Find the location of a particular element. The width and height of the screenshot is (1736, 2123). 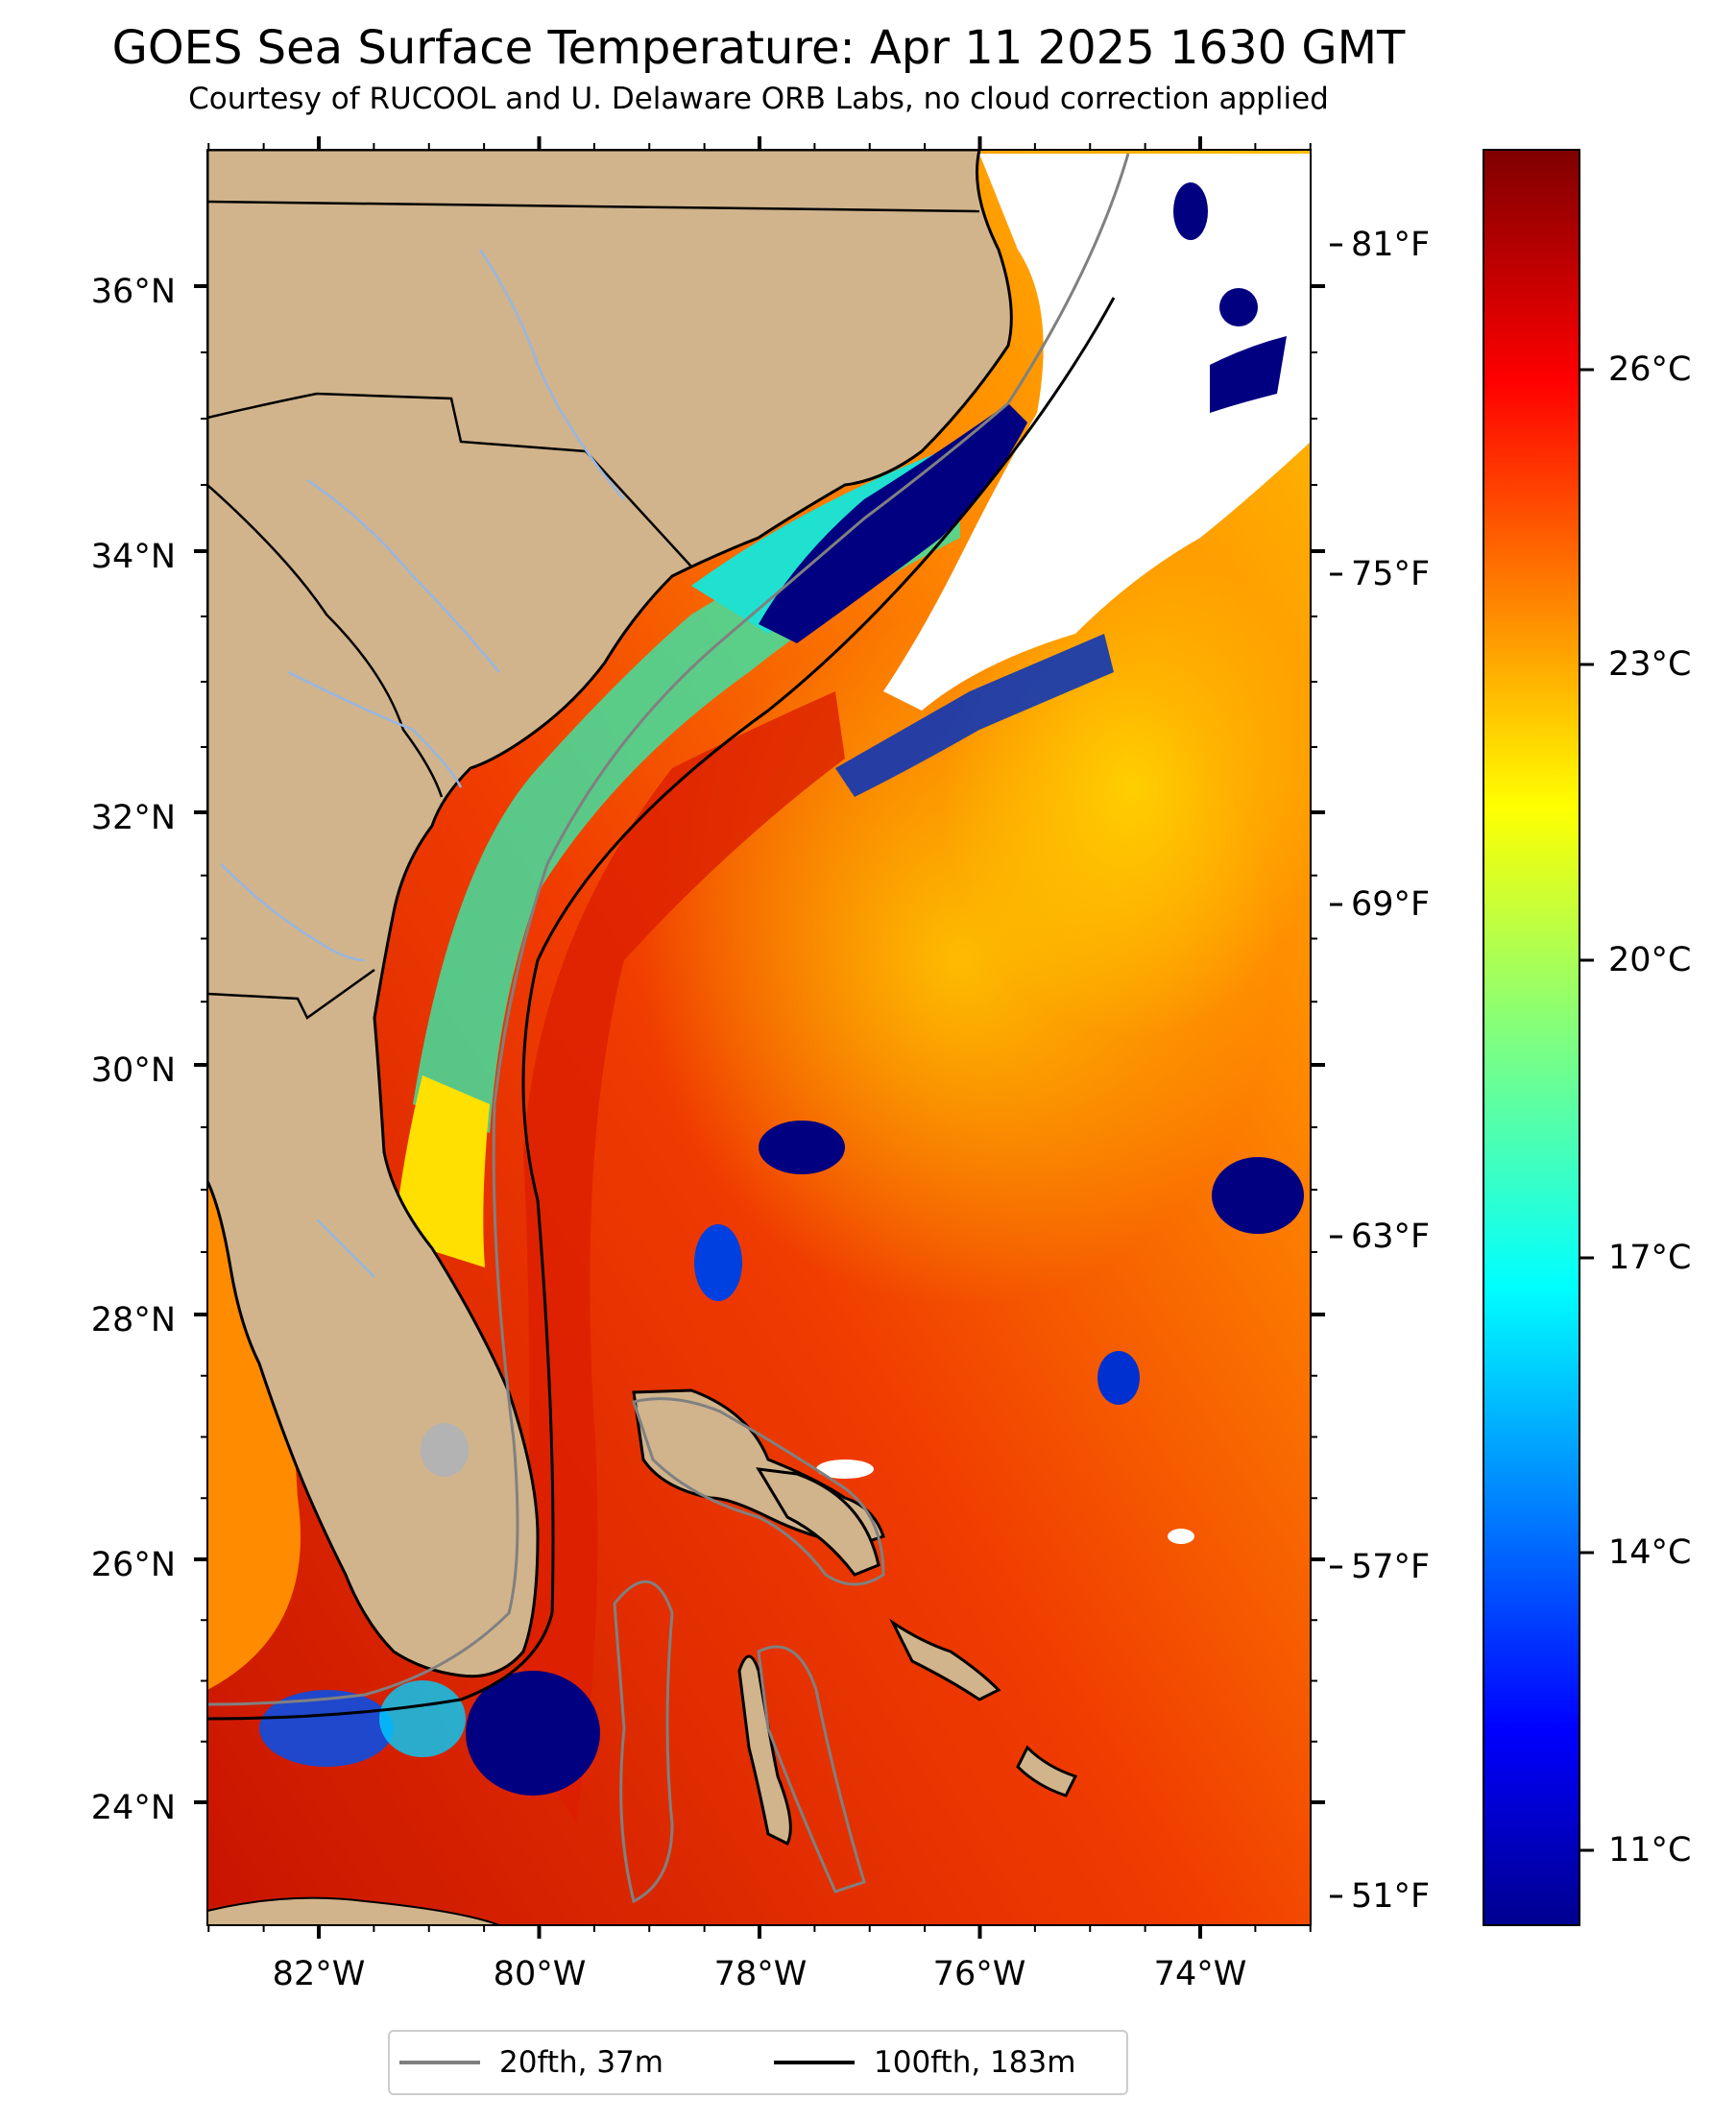

celsius-tick-marks is located at coordinates (1586, 1110).